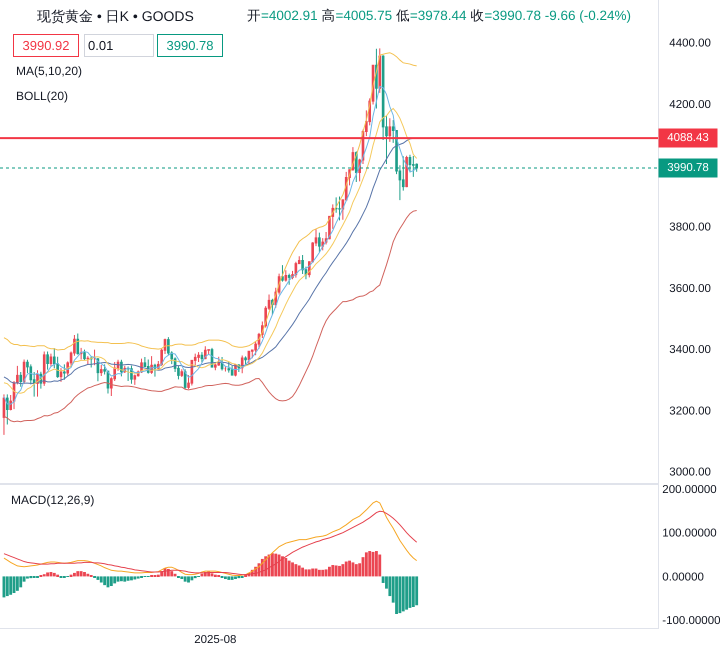  I want to click on annotation: 0.01, so click(101, 45).